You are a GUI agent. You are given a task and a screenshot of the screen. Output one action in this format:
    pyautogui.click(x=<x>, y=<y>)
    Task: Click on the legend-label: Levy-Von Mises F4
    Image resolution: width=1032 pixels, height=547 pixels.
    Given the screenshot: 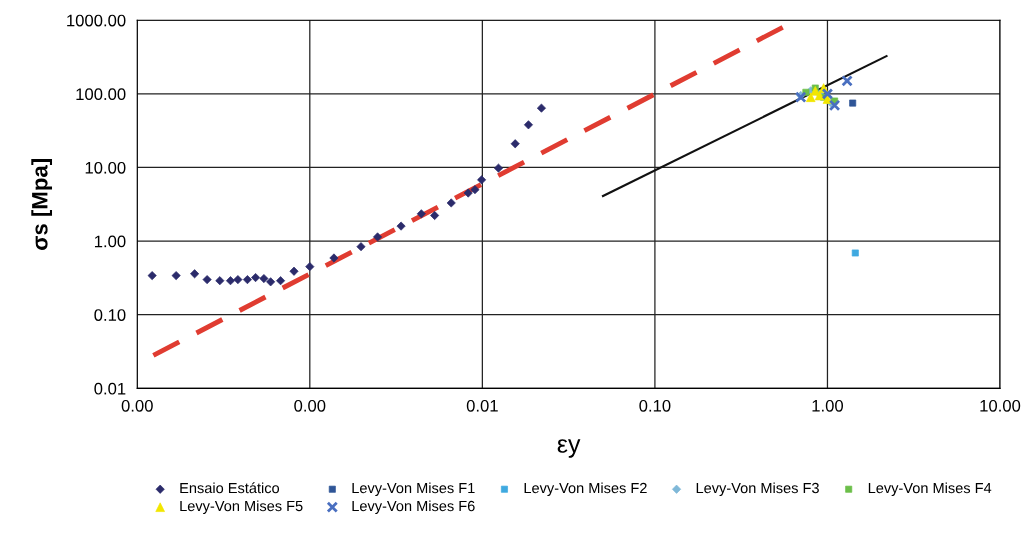 What is the action you would take?
    pyautogui.click(x=930, y=489)
    